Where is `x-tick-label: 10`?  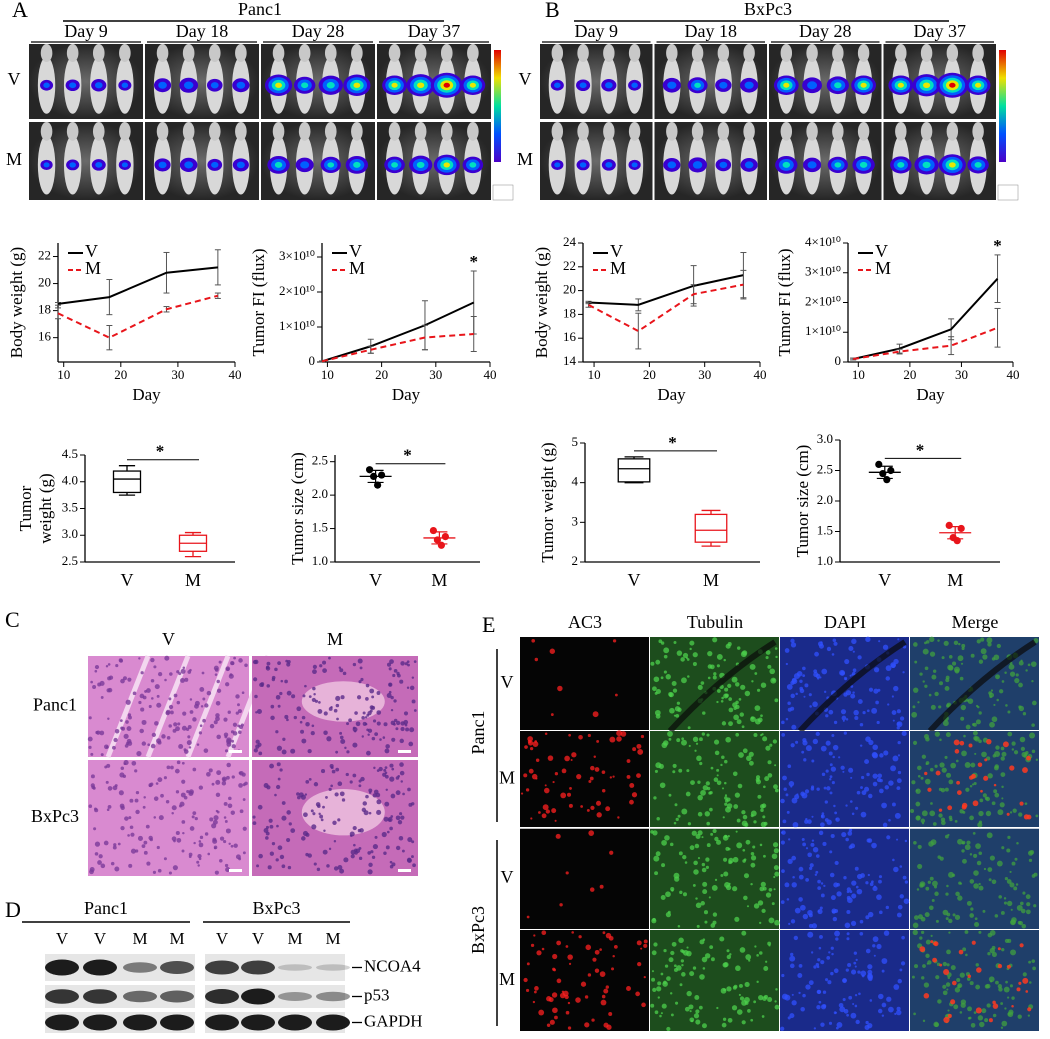 x-tick-label: 10 is located at coordinates (327, 374).